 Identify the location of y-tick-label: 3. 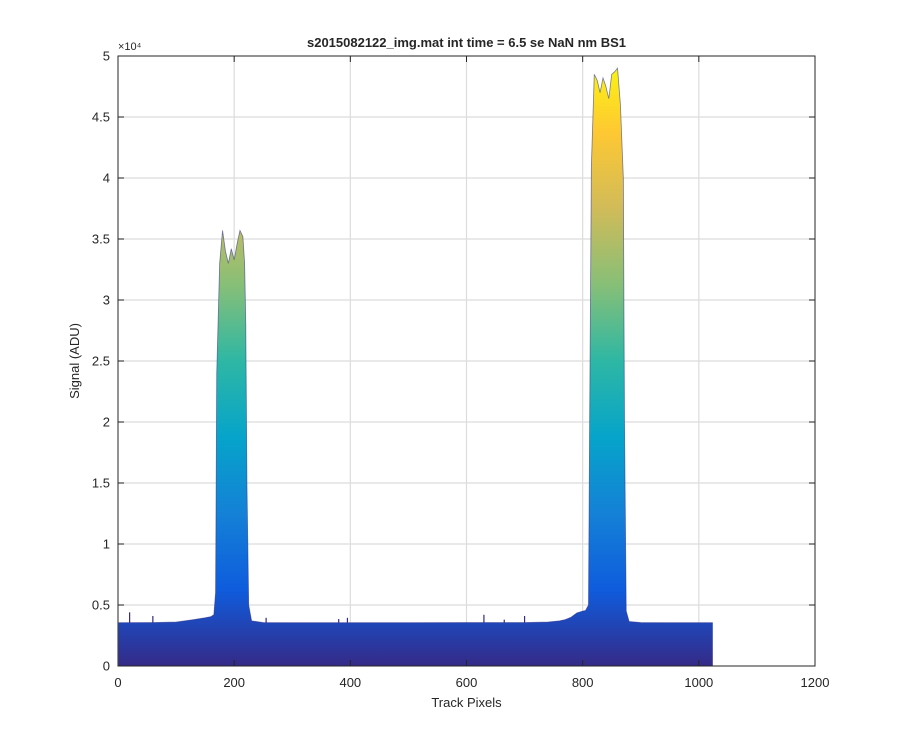
(106, 300).